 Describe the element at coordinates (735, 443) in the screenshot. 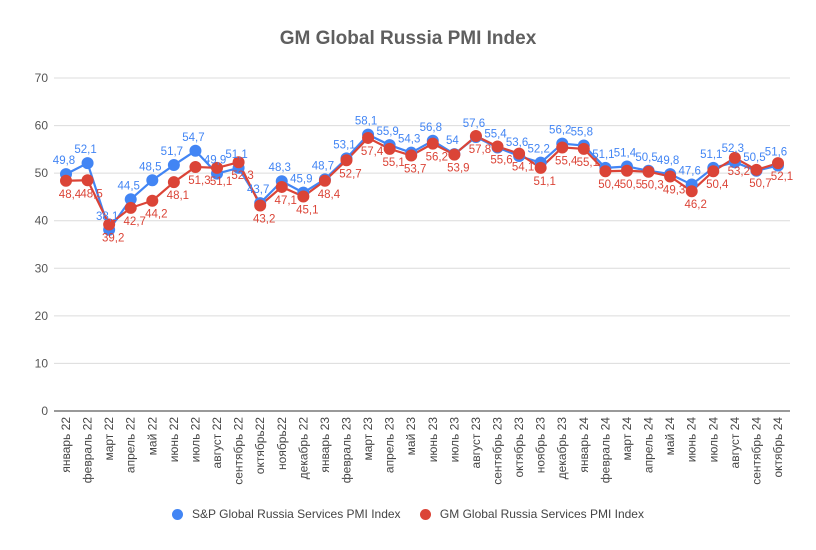

I see `x-tick-label: август 24` at that location.